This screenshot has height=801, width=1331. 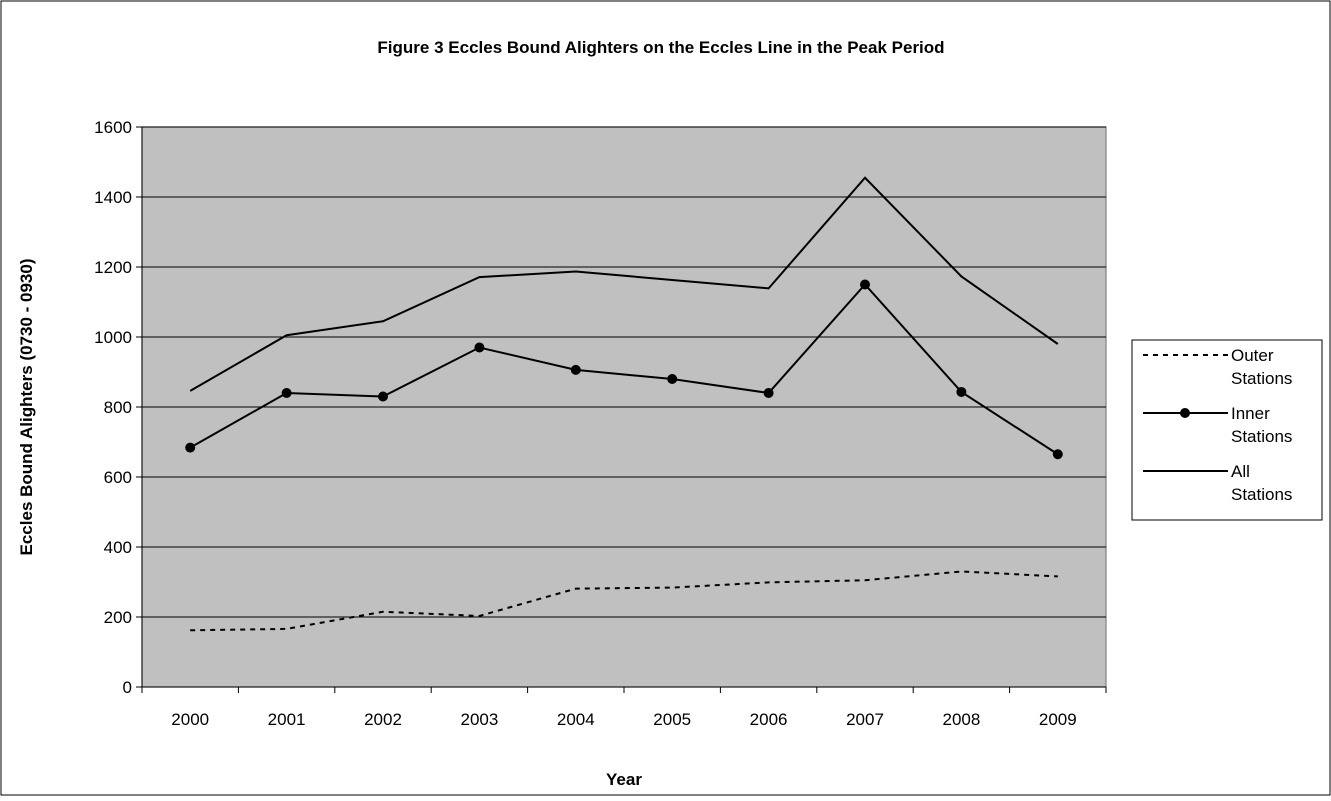 What do you see at coordinates (769, 719) in the screenshot?
I see `x-tick-label: 2006` at bounding box center [769, 719].